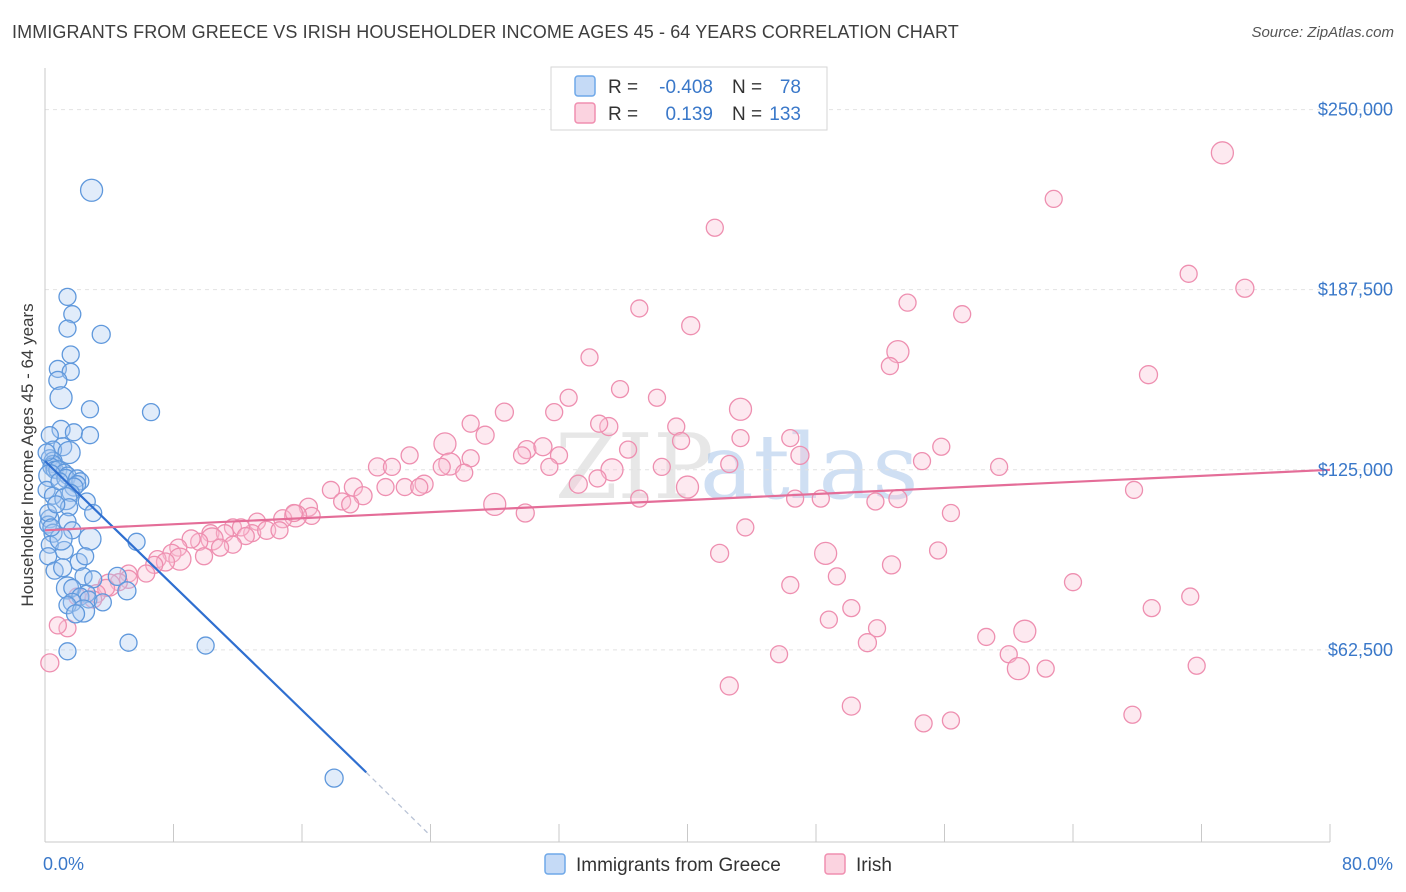 The width and height of the screenshot is (1406, 892). I want to click on y-tick-label: $187,500, so click(1355, 290).